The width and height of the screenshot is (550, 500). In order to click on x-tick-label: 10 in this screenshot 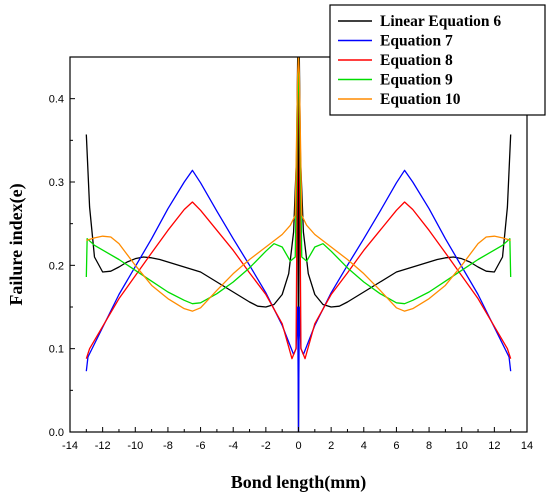, I will do `click(462, 446)`.